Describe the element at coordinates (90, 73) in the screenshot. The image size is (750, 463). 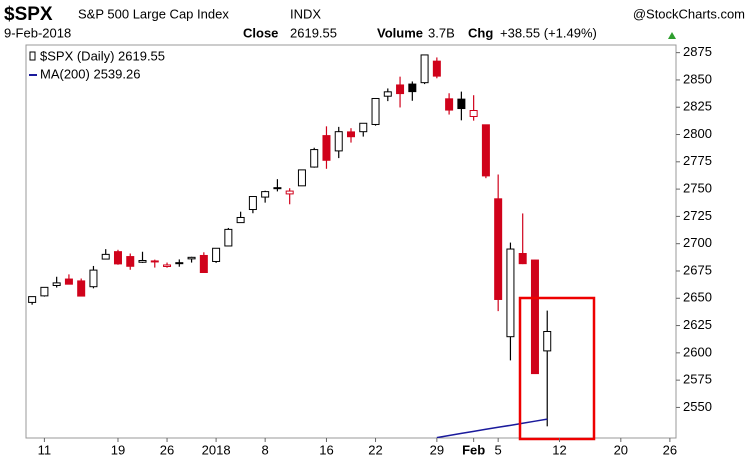
I see `legend-ma: MA(200) 2539.26` at that location.